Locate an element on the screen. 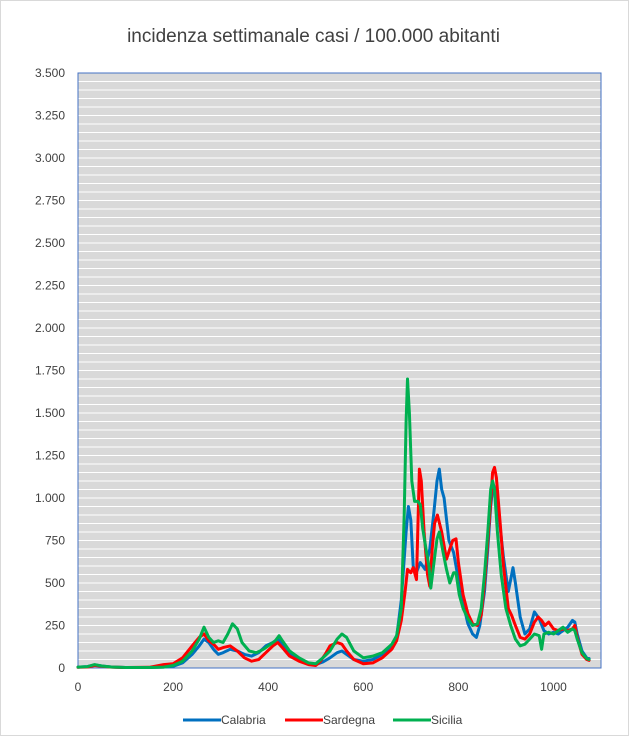 This screenshot has width=629, height=736. y-tick-label: 2.750 is located at coordinates (50, 201).